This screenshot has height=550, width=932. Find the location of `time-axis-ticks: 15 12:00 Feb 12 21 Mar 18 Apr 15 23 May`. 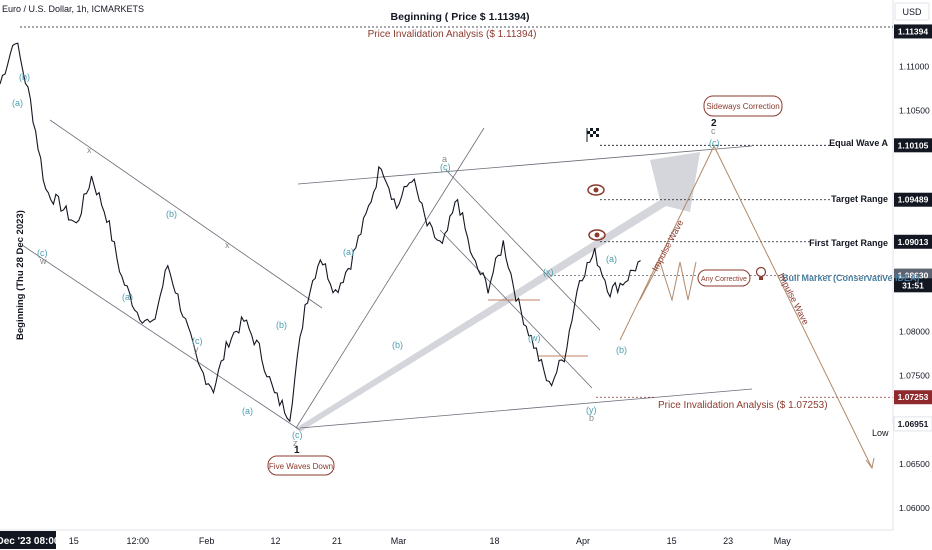

time-axis-ticks: 15 12:00 Feb 12 21 Mar 18 Apr 15 23 May is located at coordinates (430, 541).